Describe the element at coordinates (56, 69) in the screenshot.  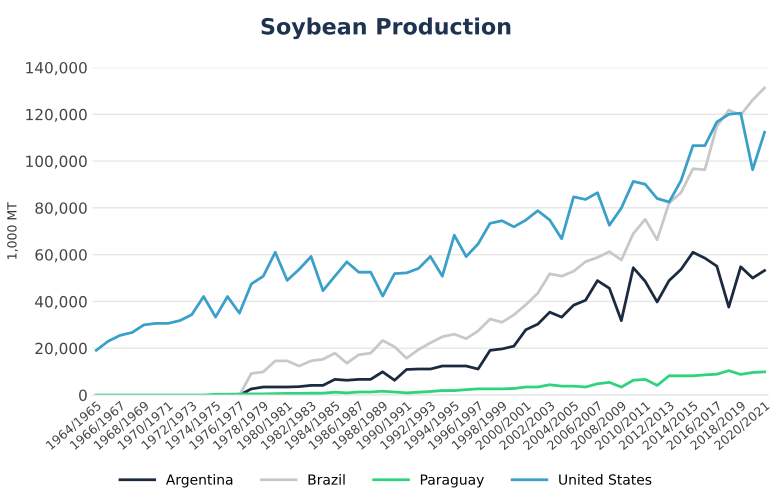
I see `y-tick-label: 140,000` at that location.